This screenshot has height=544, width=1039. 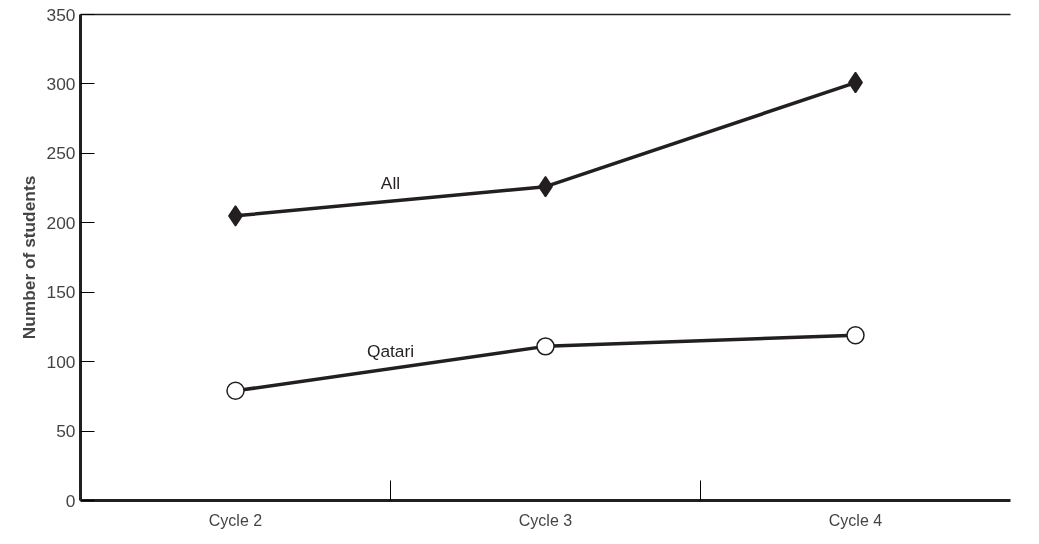 What do you see at coordinates (61, 14) in the screenshot?
I see `y-tick-label: 350` at bounding box center [61, 14].